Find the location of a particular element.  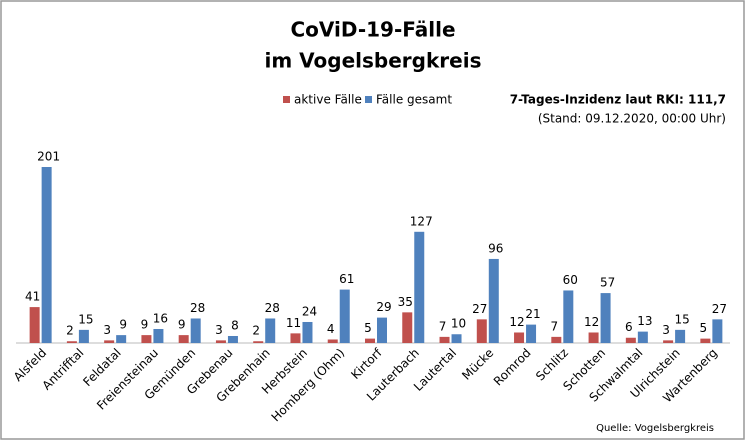

annotation: 7-Tages-Inzidenz laut RKI: 111,7 is located at coordinates (618, 100).